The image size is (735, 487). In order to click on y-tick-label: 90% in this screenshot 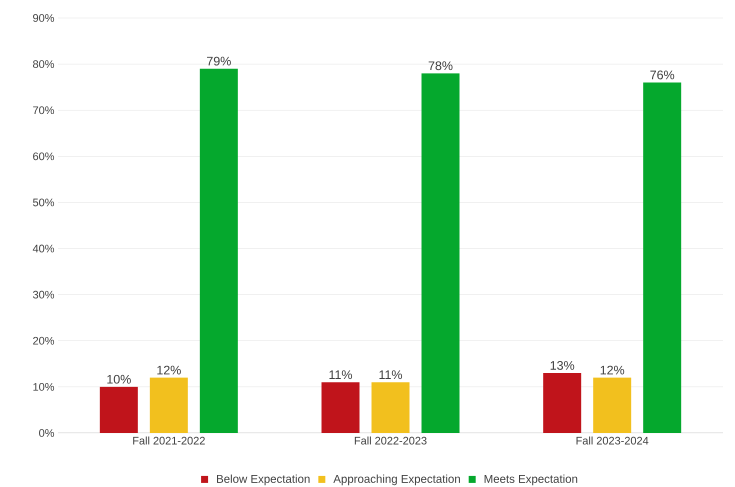, I will do `click(43, 18)`.